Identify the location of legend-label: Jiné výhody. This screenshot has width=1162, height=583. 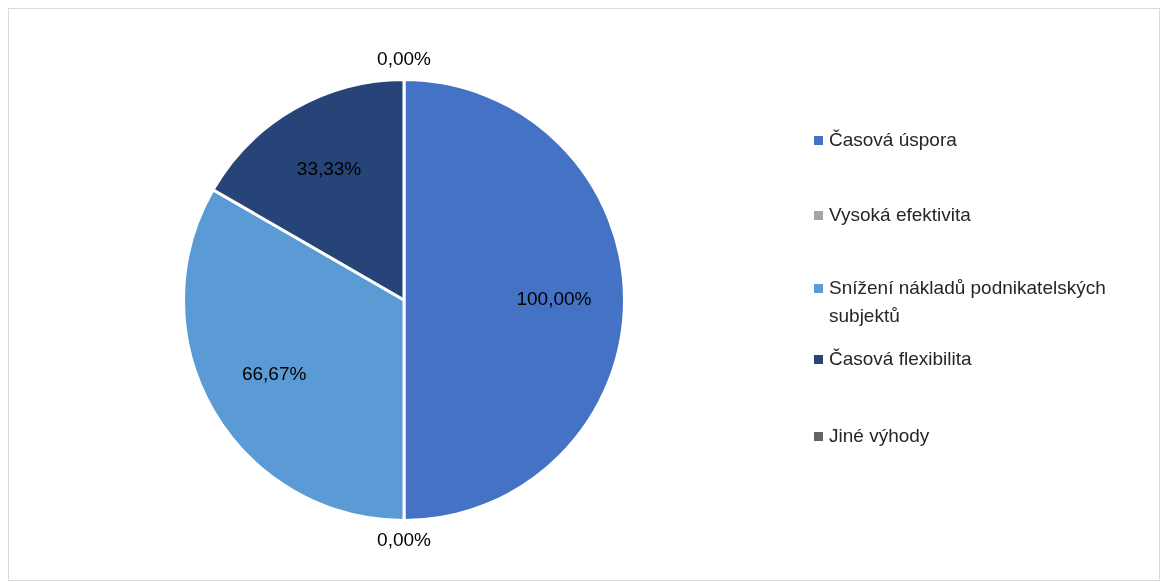
(879, 436).